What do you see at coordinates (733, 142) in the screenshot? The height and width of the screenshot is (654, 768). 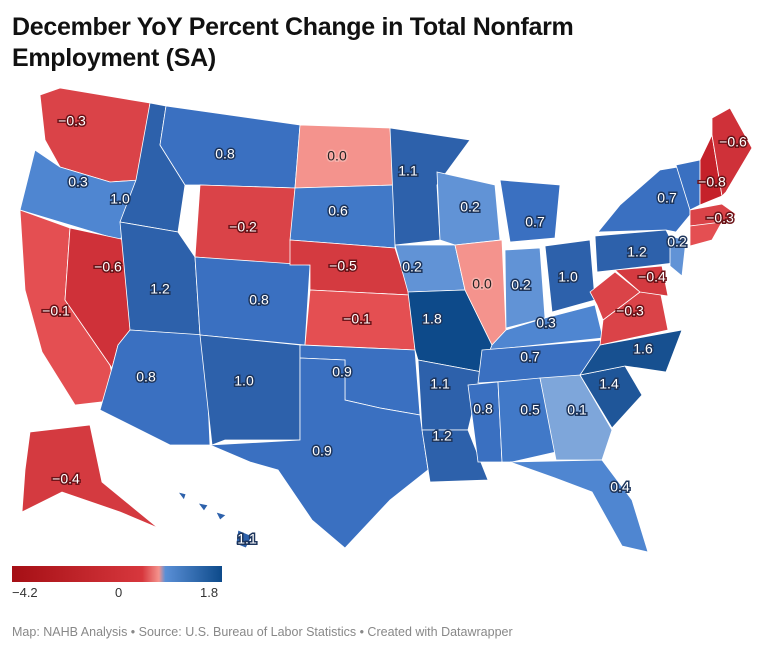 I see `state-value-label-me: −0.6` at bounding box center [733, 142].